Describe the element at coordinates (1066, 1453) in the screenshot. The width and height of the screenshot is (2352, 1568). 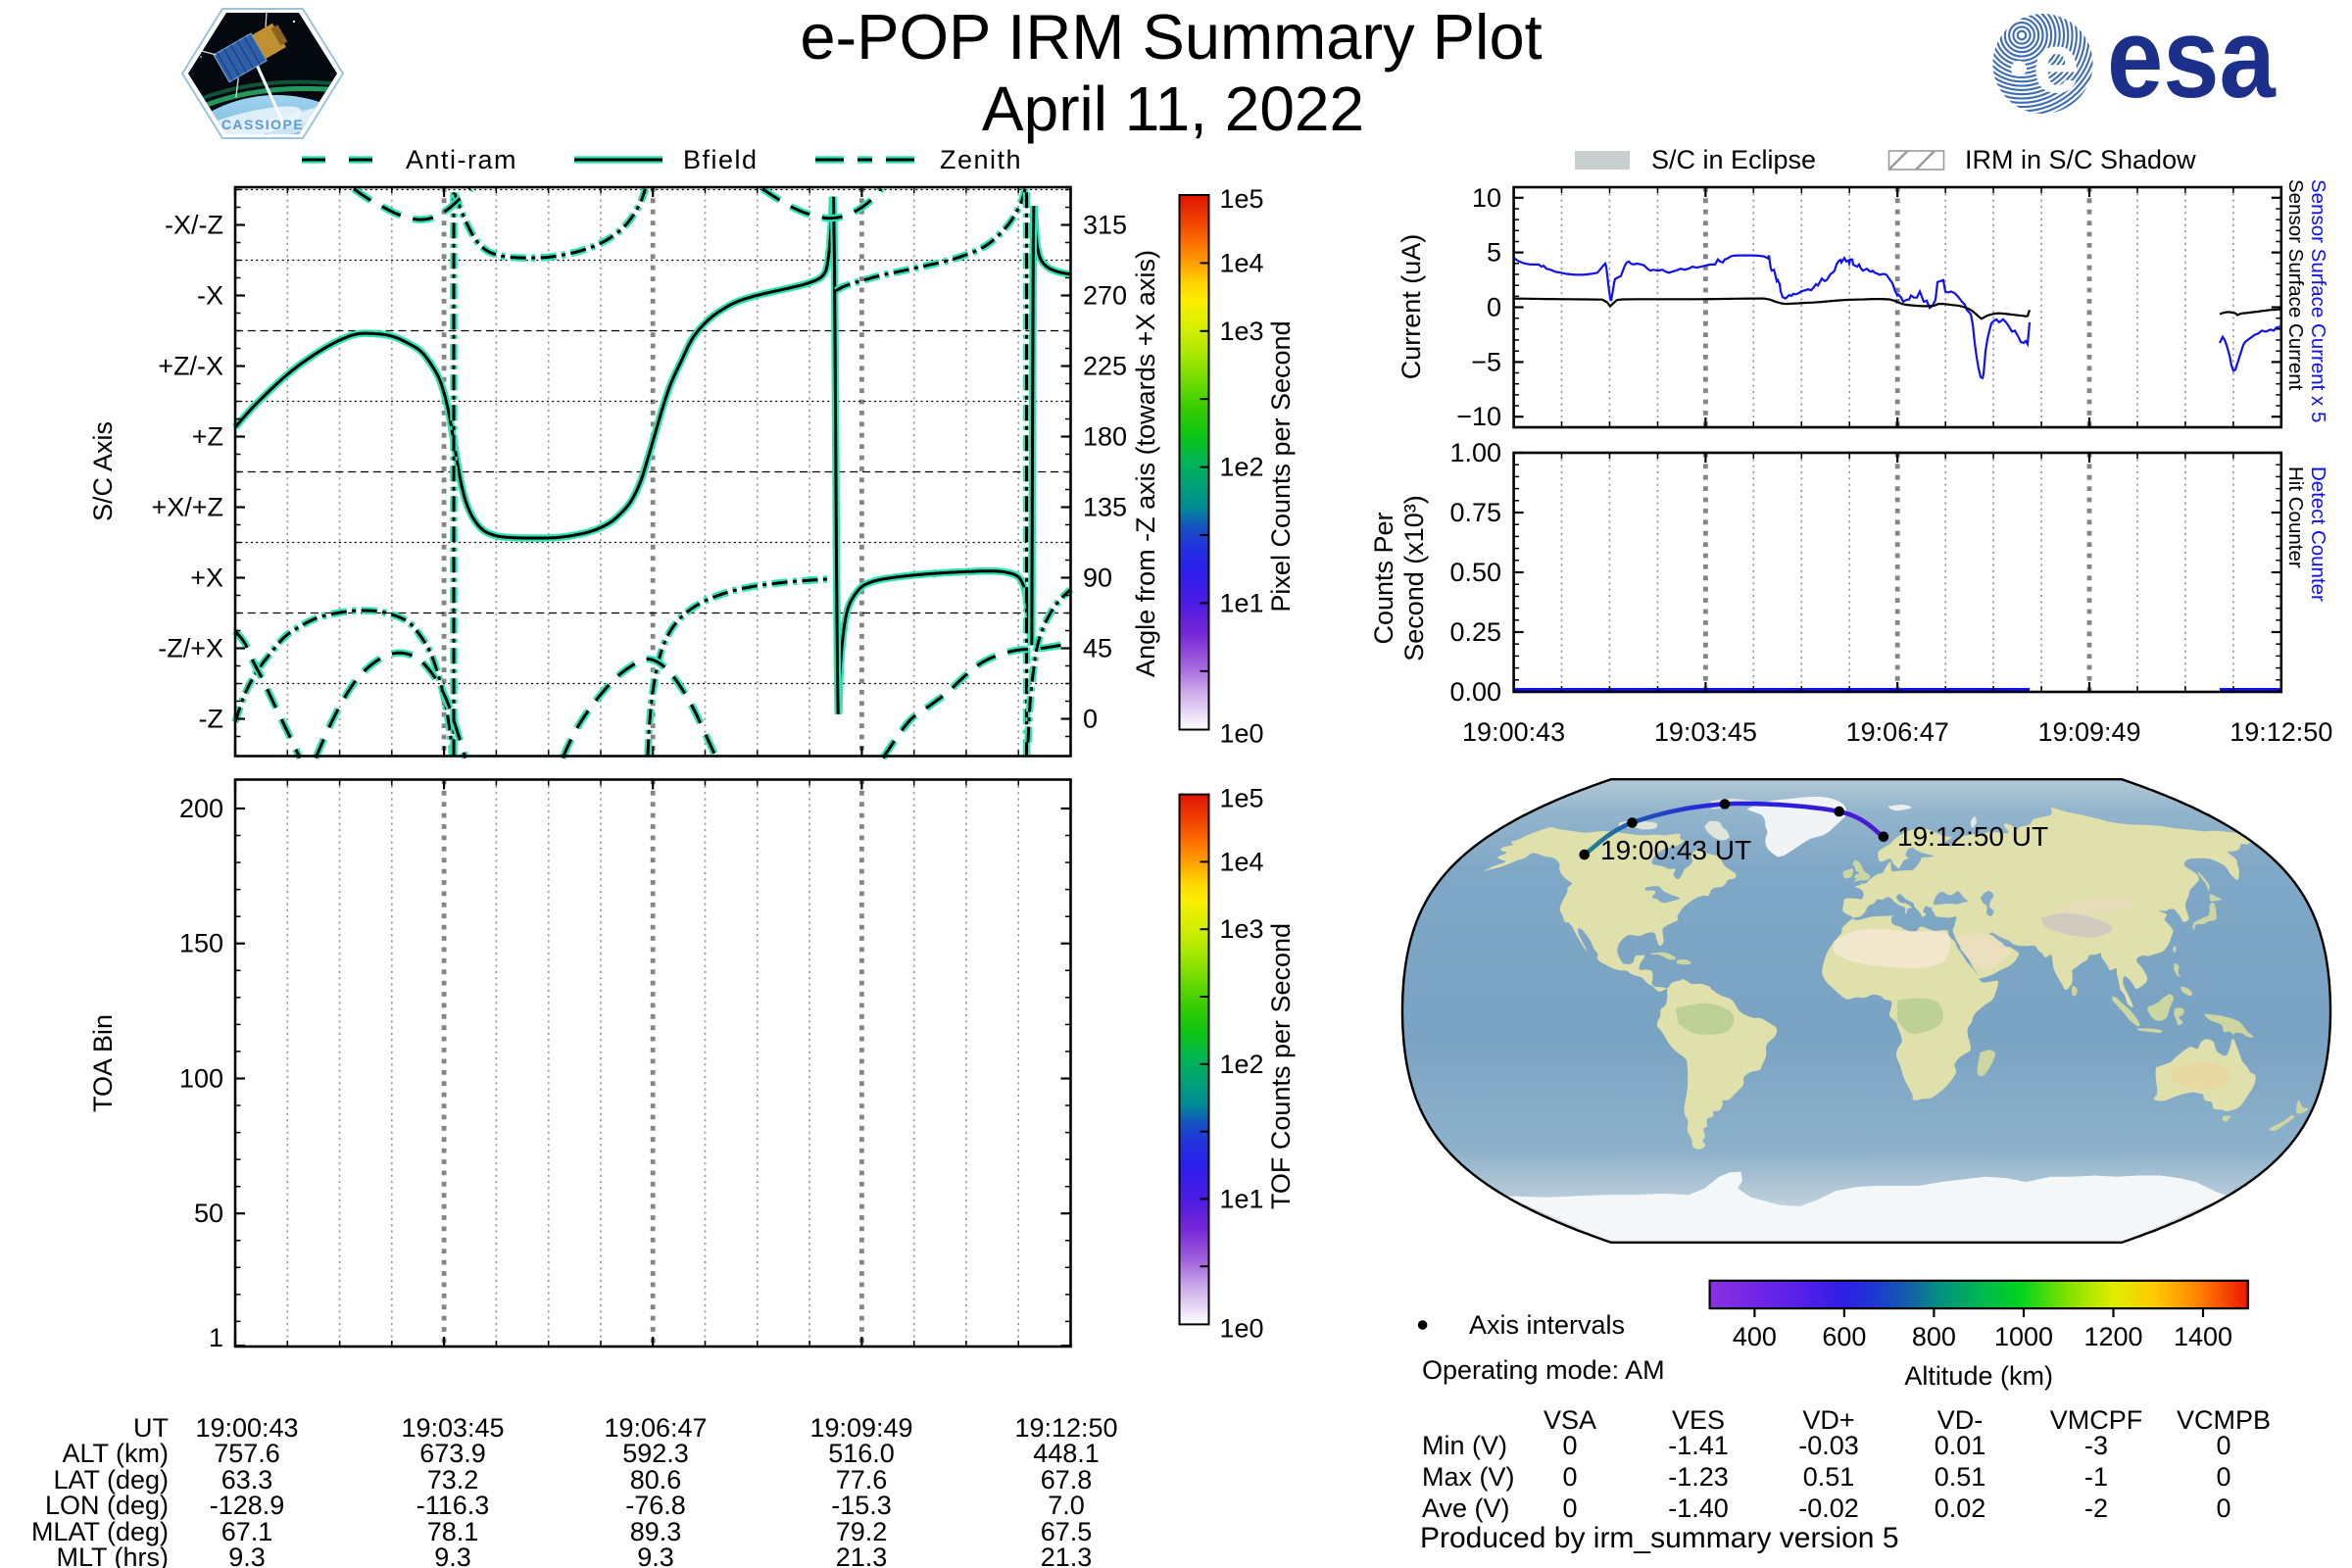
I see `svg-text: 448.1` at that location.